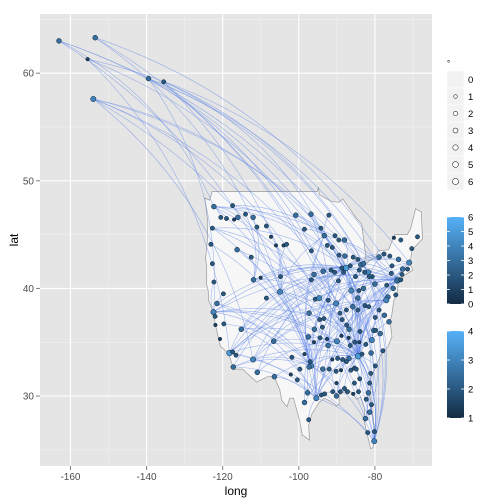  I want to click on colorbar-label: 3, so click(470, 261).